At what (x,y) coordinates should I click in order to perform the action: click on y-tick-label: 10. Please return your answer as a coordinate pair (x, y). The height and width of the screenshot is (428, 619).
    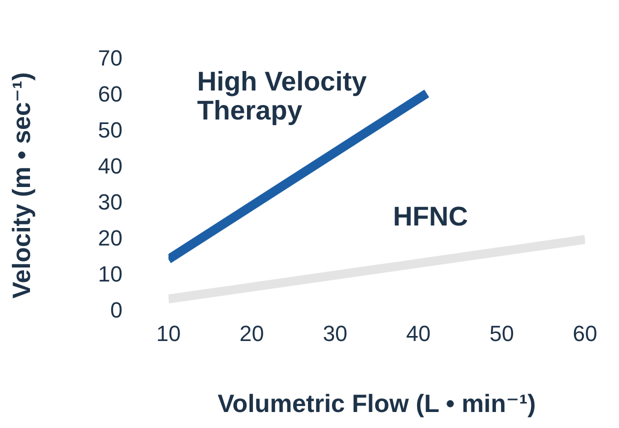
    Looking at the image, I should click on (110, 274).